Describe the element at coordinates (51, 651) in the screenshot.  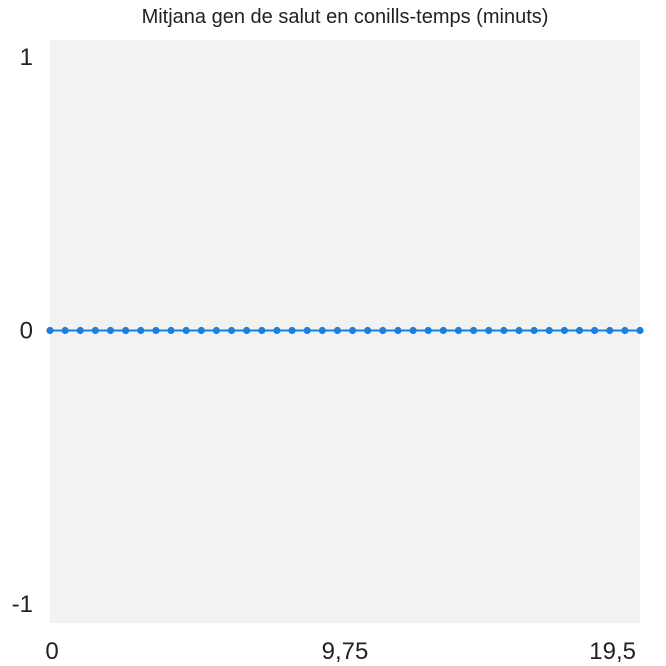
I see `x-tick-label: 0` at that location.